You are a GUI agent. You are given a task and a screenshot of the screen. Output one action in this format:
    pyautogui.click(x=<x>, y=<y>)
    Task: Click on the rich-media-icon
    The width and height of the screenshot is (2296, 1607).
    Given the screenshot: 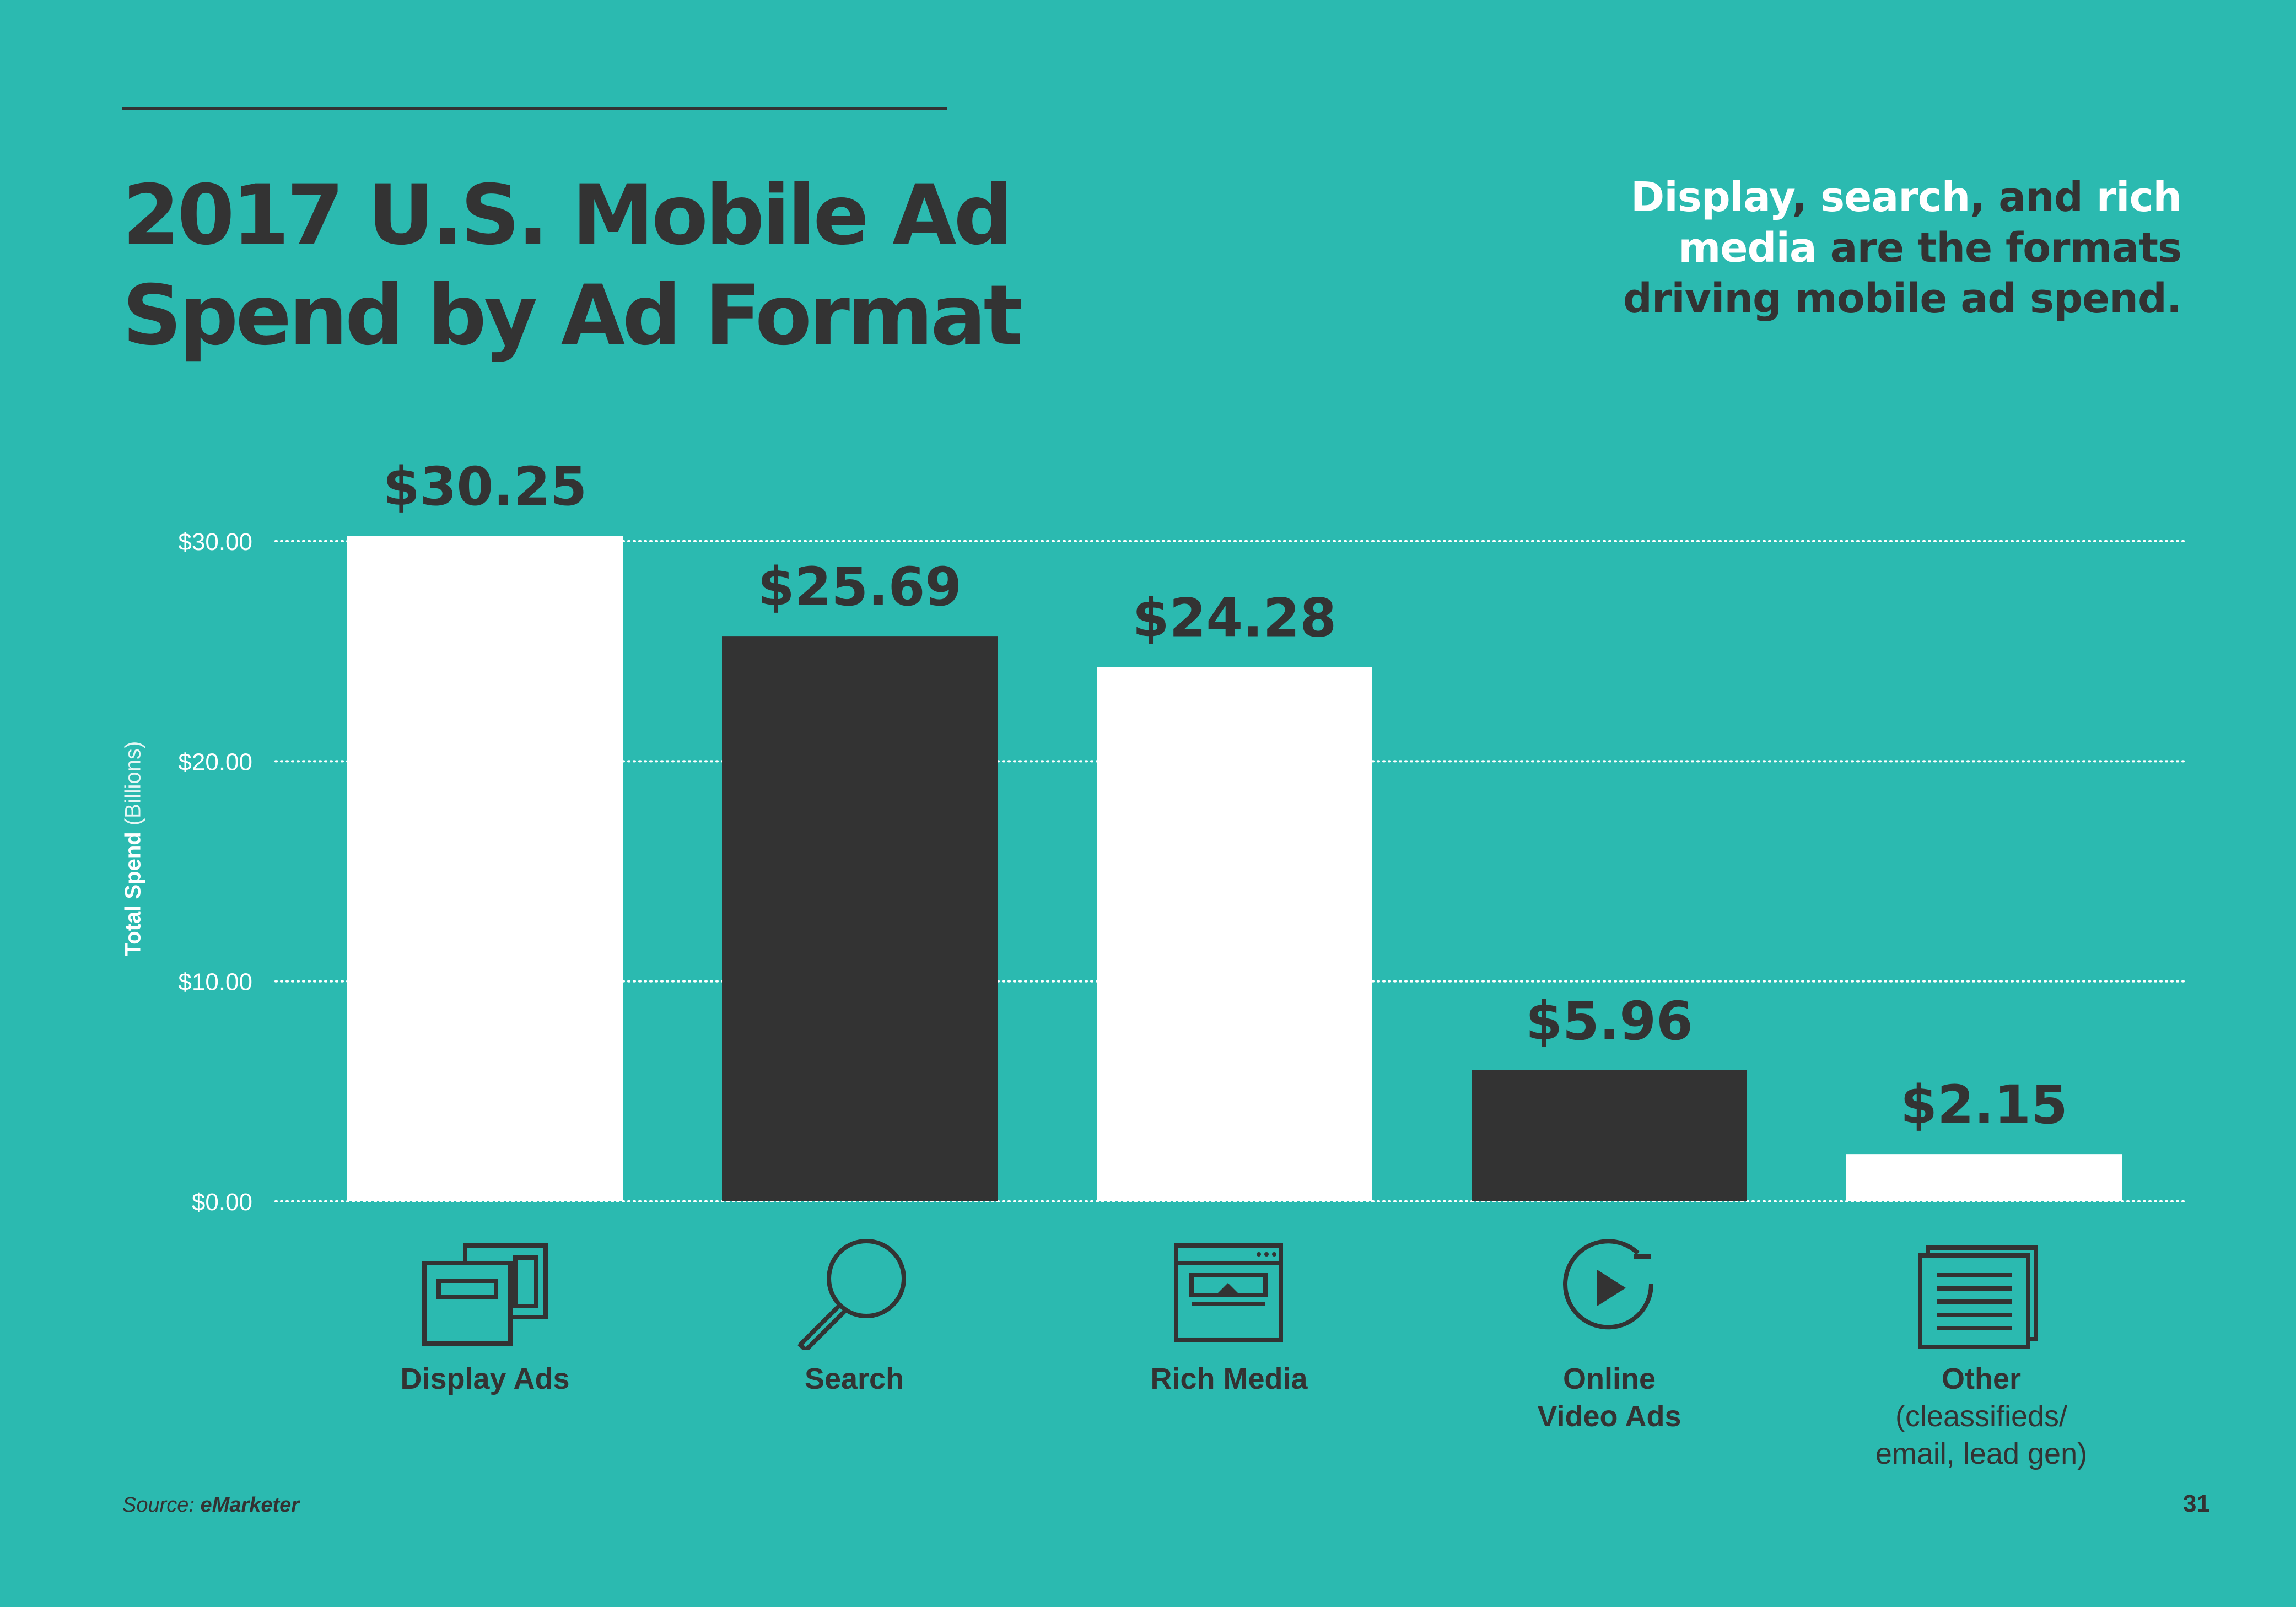 What is the action you would take?
    pyautogui.click(x=1229, y=1293)
    